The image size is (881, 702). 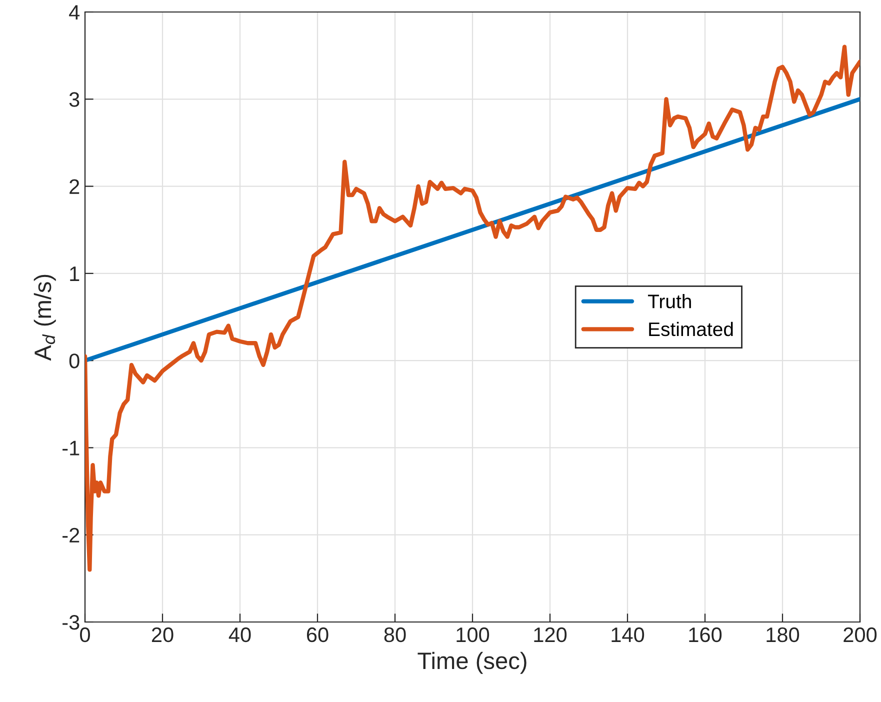 I want to click on x-tick-label: 80, so click(x=395, y=634).